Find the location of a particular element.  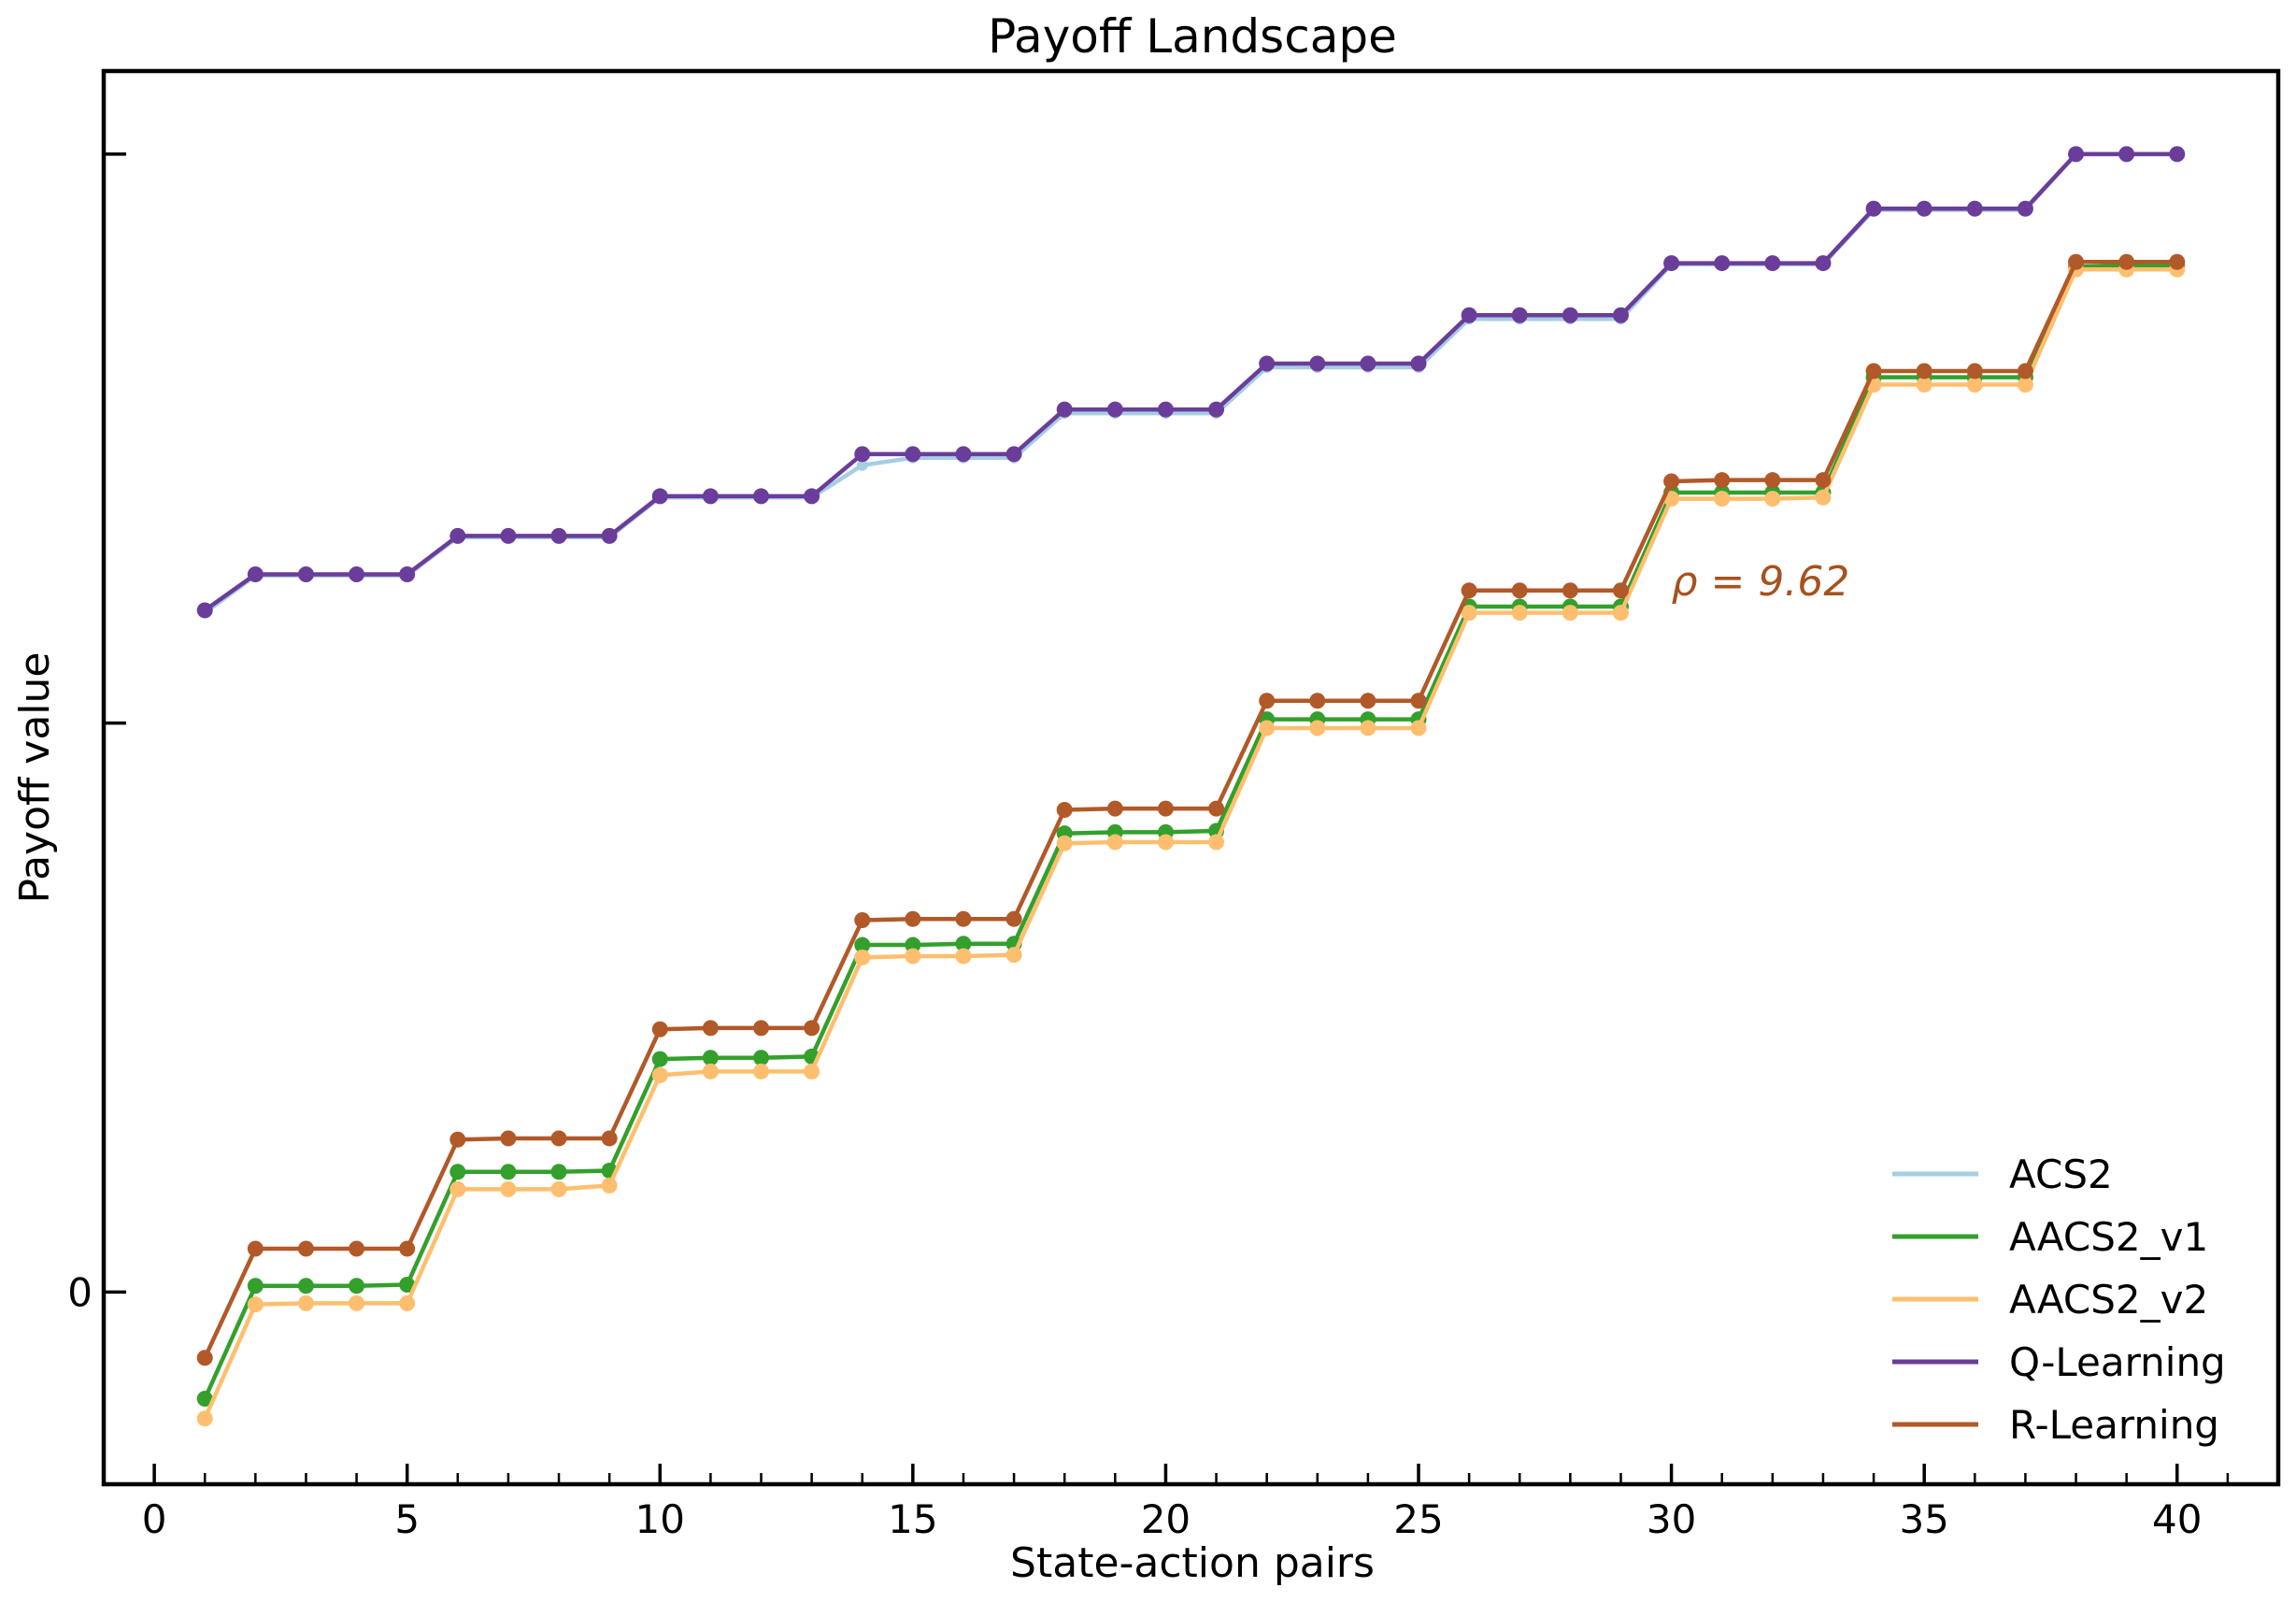

x-tick-label: 0 is located at coordinates (154, 1519).